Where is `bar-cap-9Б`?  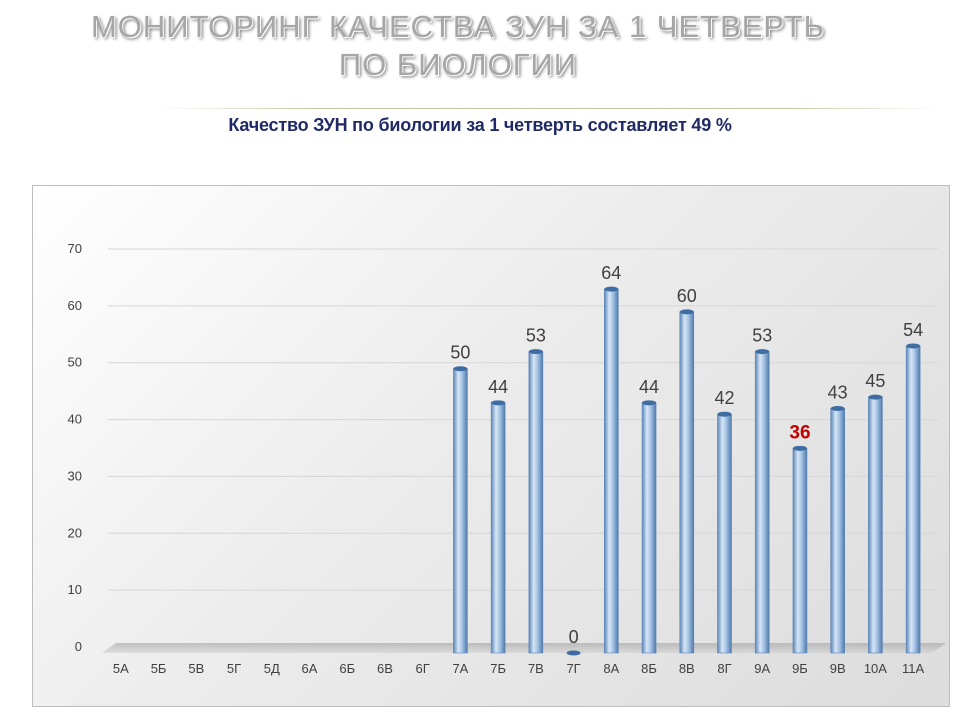
bar-cap-9Б is located at coordinates (799, 448).